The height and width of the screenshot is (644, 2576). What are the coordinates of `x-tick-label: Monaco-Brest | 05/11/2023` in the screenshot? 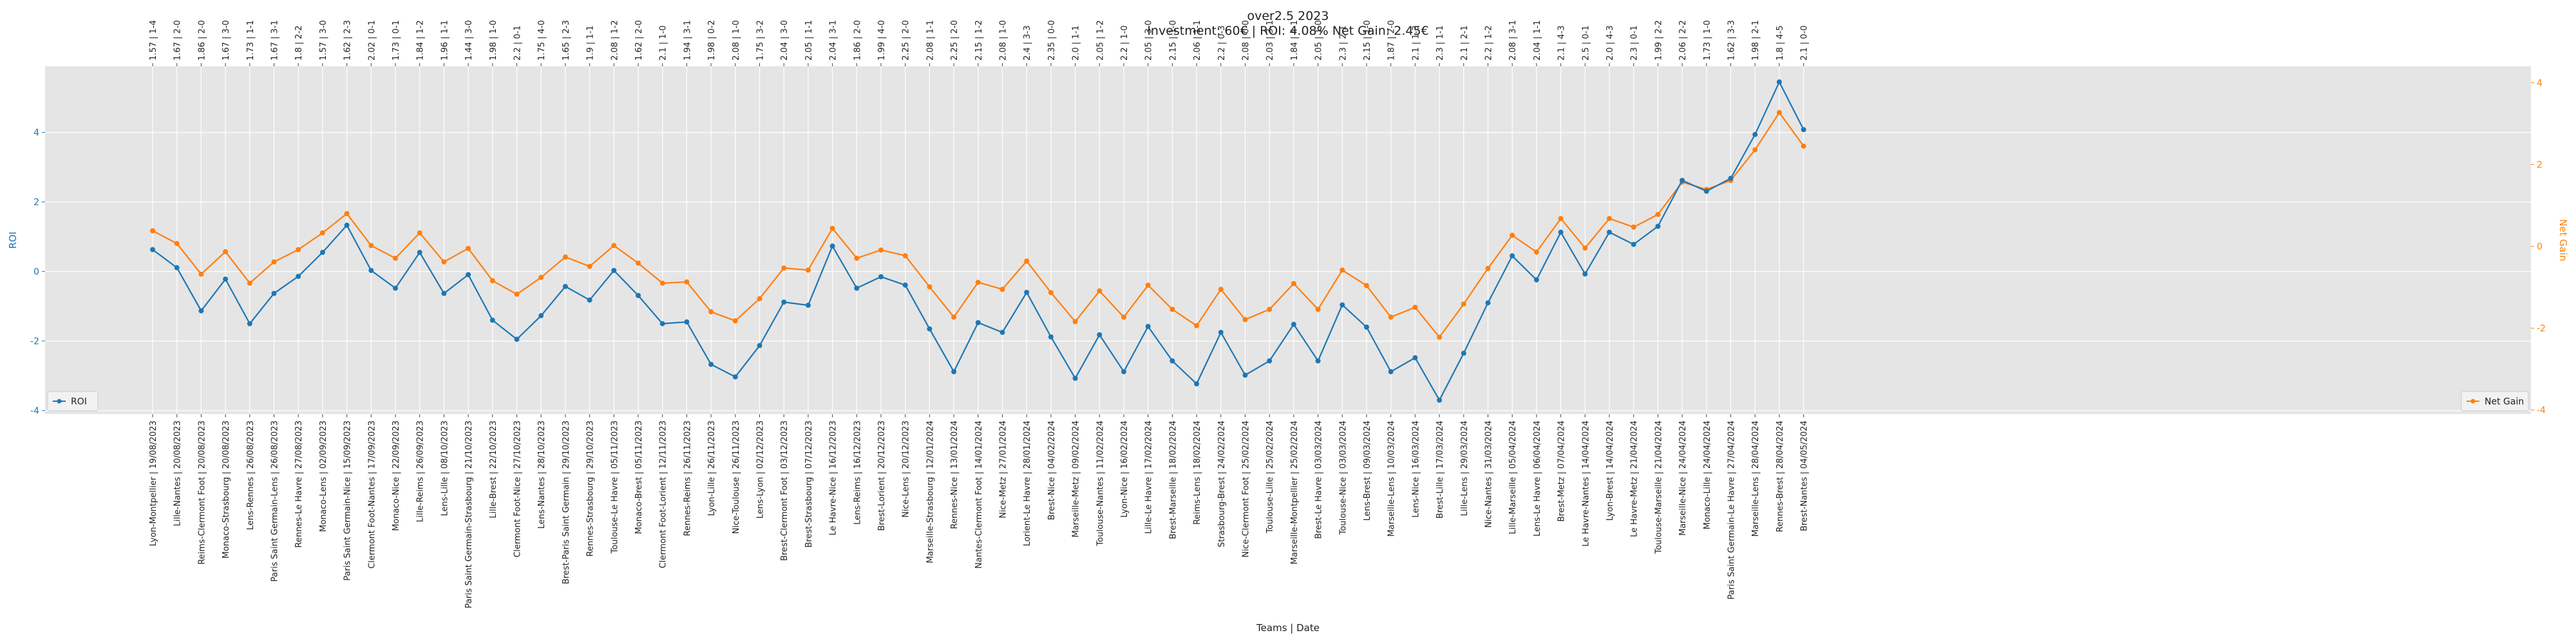 It's located at (639, 478).